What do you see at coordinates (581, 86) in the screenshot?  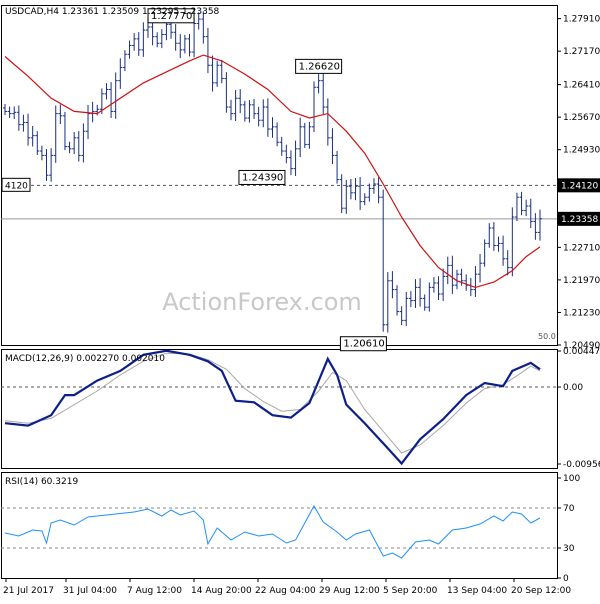 I see `main-y-tick-label: 1.26410` at bounding box center [581, 86].